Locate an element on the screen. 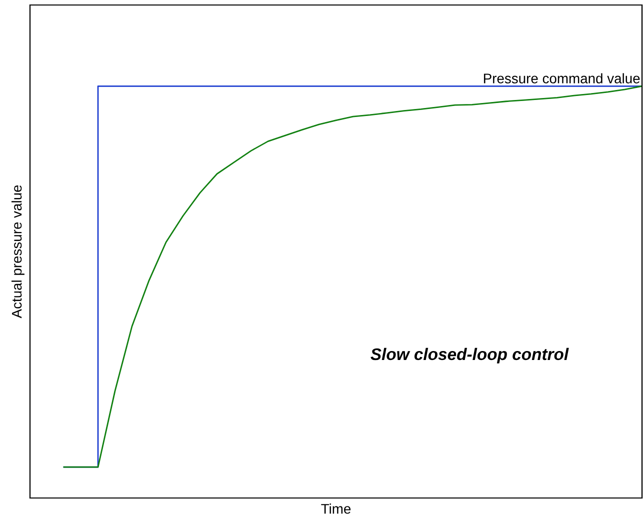 This screenshot has width=643, height=526. x-axis-title: Time is located at coordinates (336, 509).